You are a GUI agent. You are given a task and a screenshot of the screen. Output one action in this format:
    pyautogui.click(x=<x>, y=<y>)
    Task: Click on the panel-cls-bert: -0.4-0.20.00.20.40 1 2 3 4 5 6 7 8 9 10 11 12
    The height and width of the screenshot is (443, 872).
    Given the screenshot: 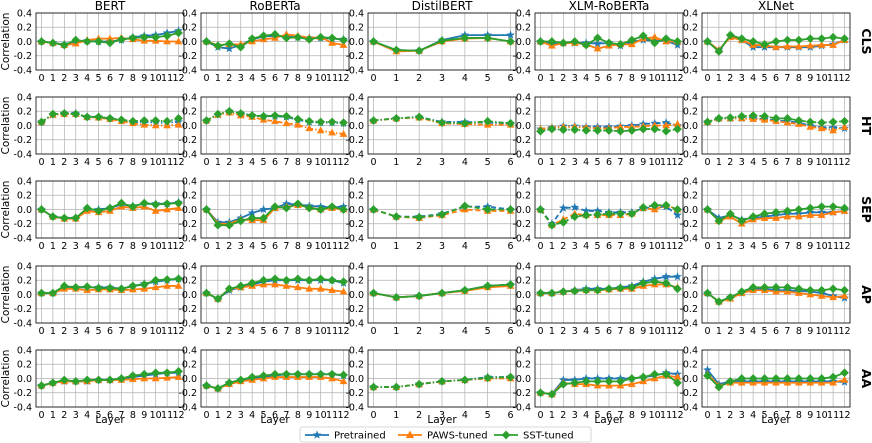 What is the action you would take?
    pyautogui.click(x=98, y=46)
    